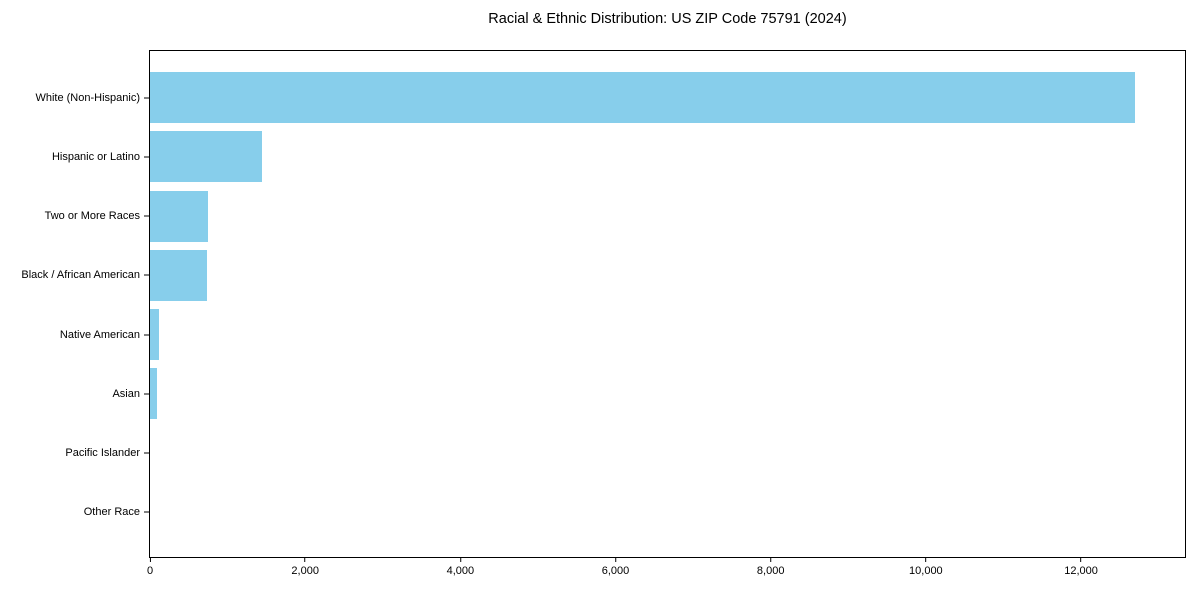  What do you see at coordinates (102, 453) in the screenshot?
I see `y-axis-label: Pacific Islander` at bounding box center [102, 453].